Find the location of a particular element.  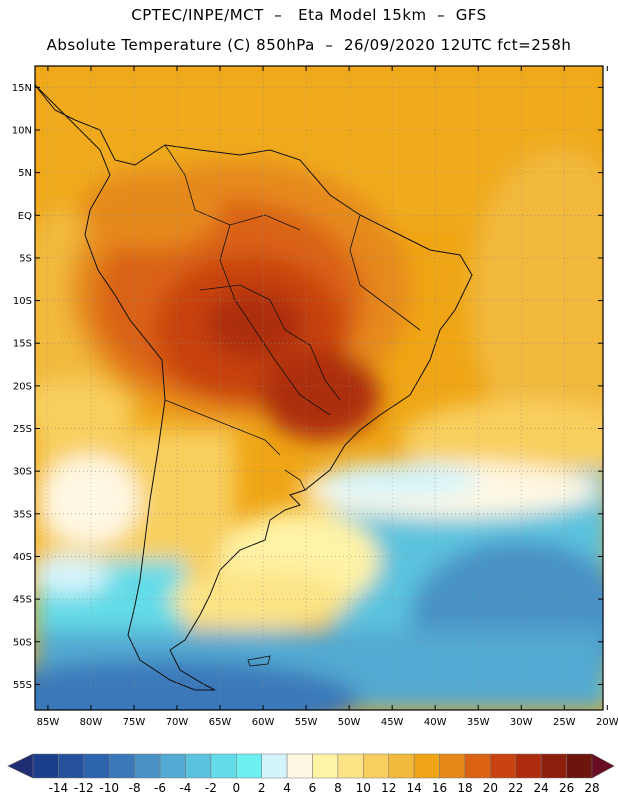

colorbar-label: 14 is located at coordinates (413, 788).